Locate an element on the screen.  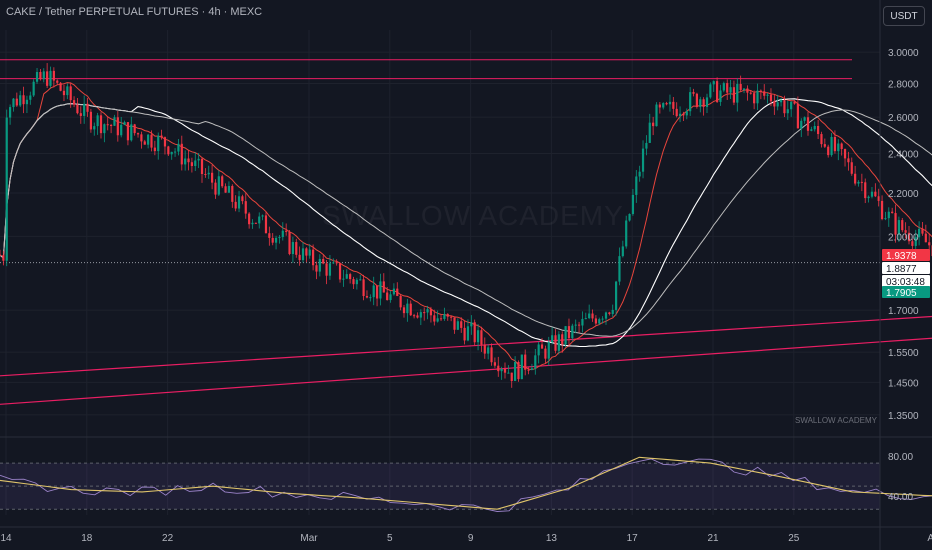
price-label-text: 1.9378 is located at coordinates (901, 256).